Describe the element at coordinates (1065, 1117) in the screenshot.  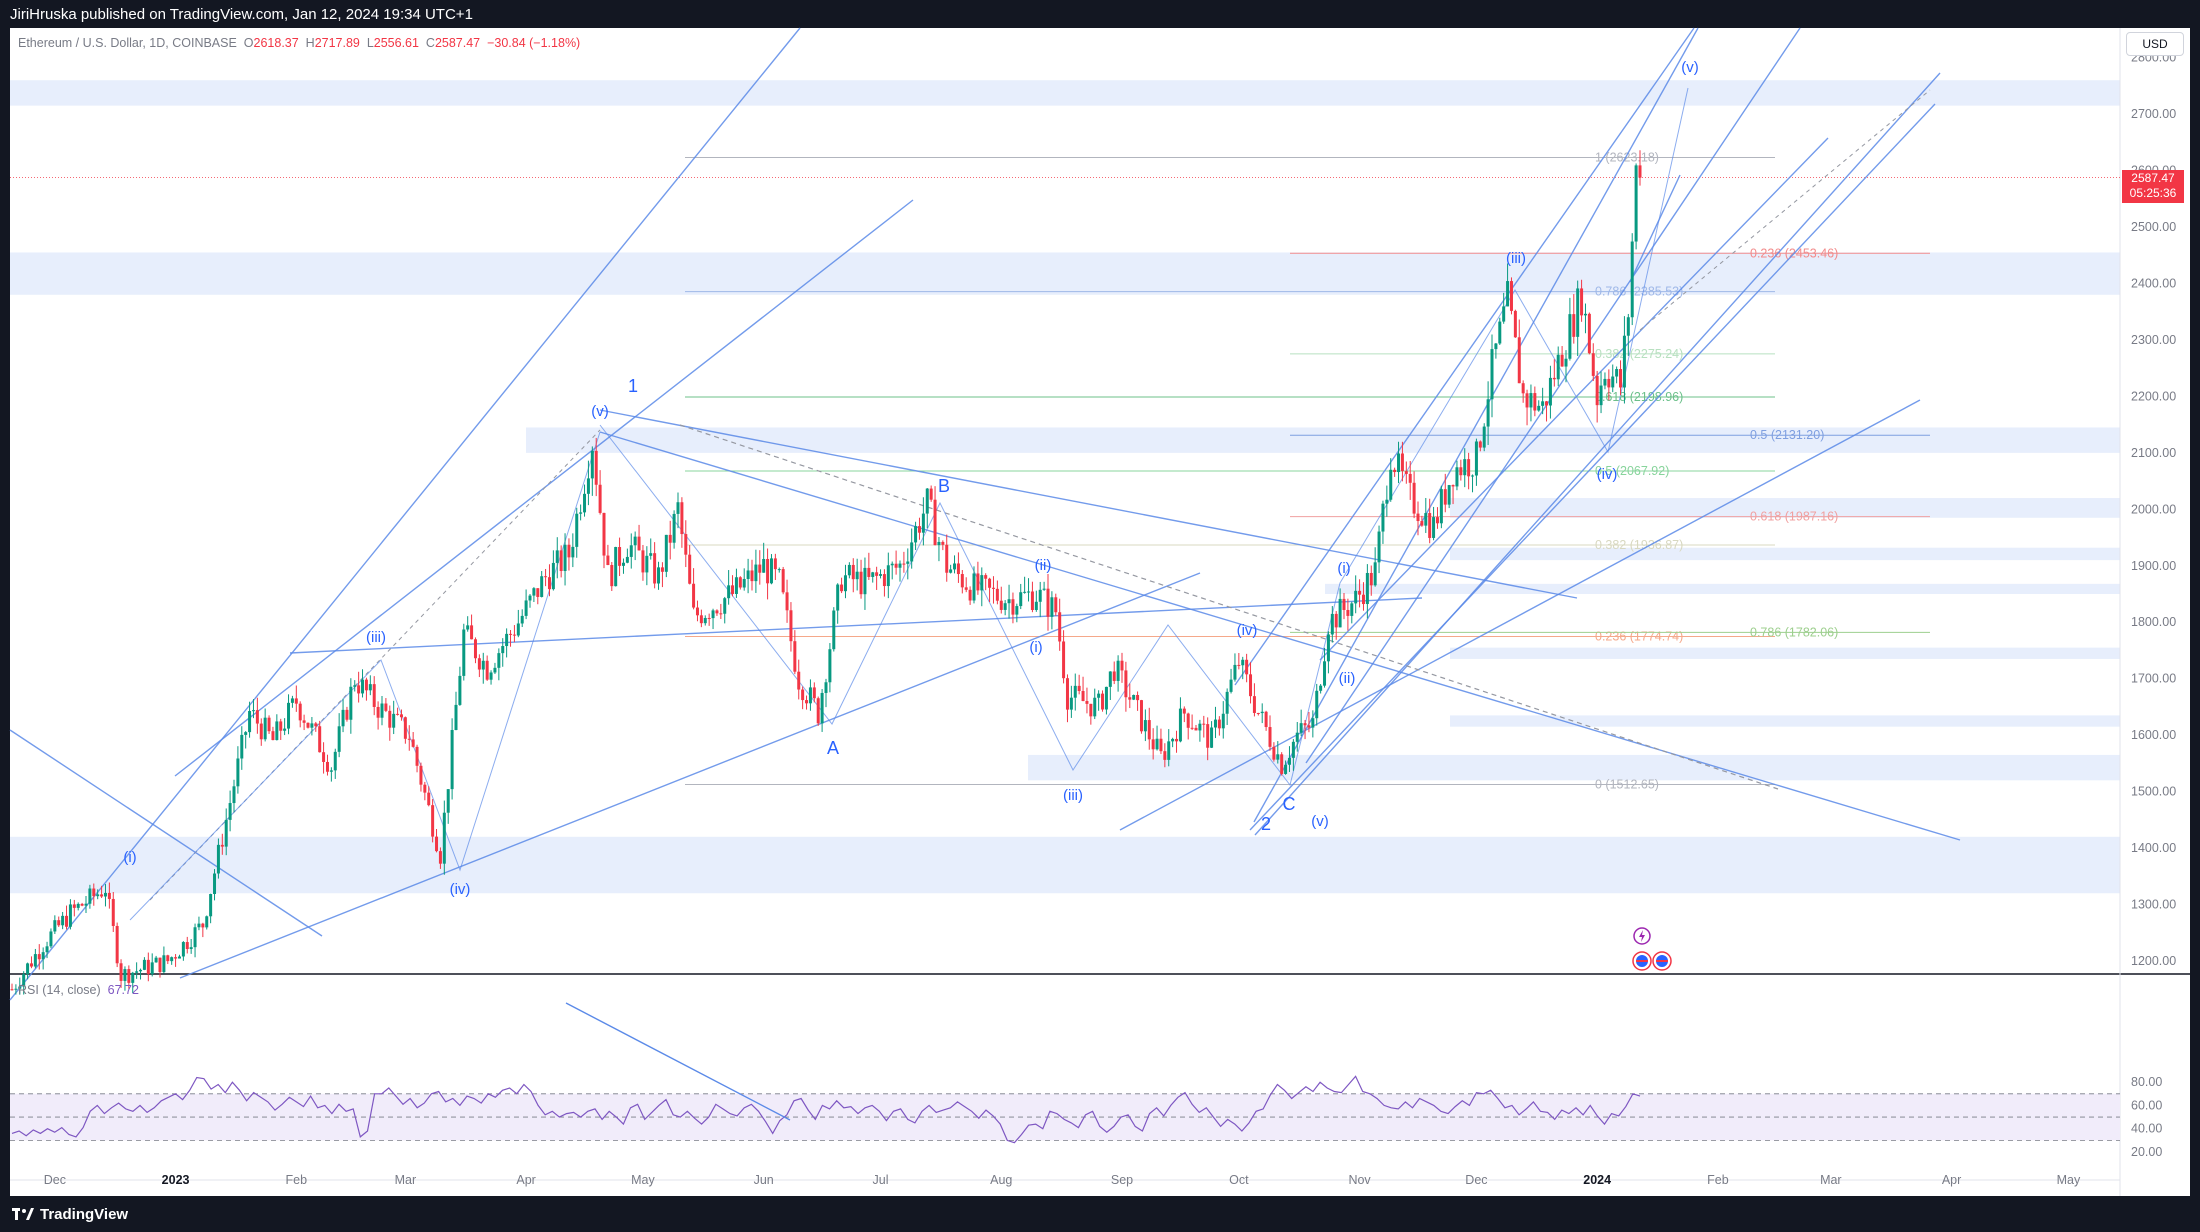
I see `rsi-band` at that location.